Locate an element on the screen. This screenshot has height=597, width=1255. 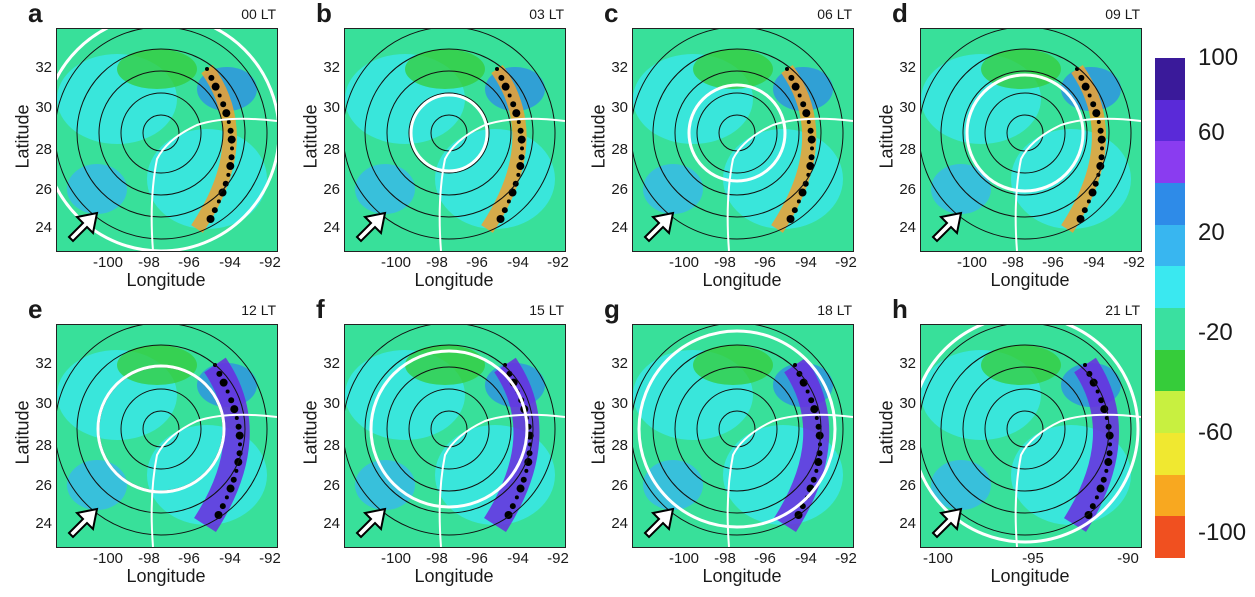
panel-time-label: 15 LT is located at coordinates (546, 310).